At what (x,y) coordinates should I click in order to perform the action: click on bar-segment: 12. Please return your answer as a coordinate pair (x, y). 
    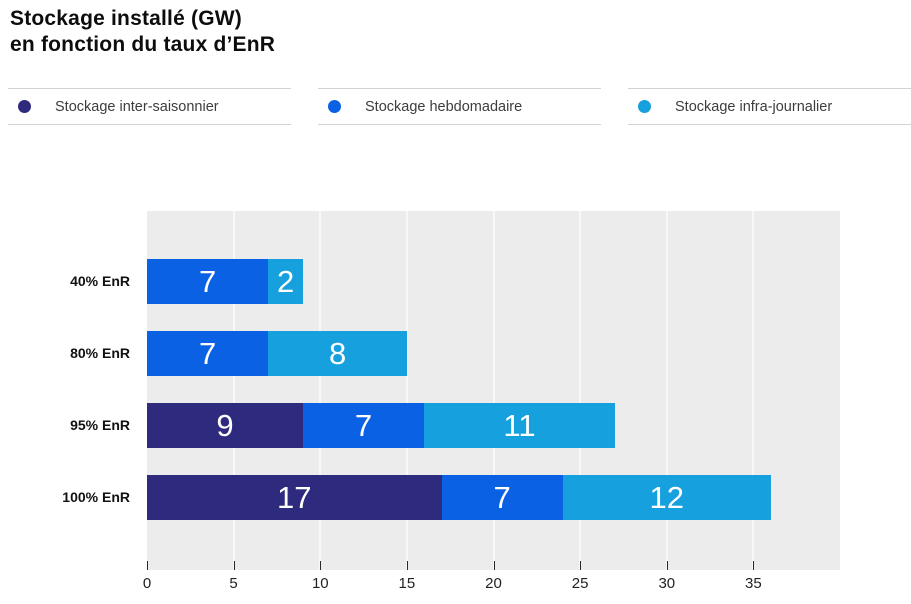
    Looking at the image, I should click on (666, 497).